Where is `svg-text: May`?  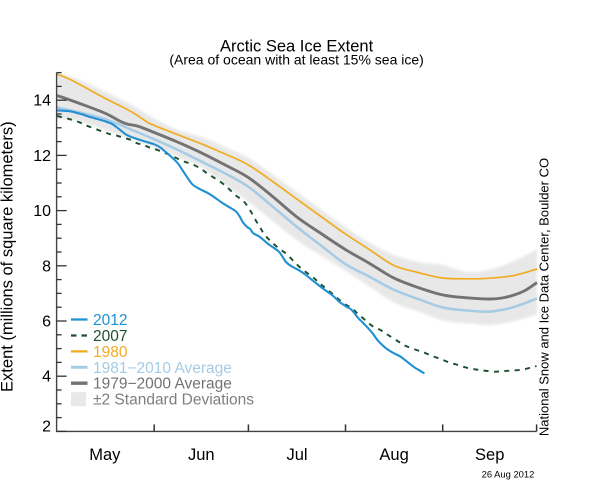
svg-text: May is located at coordinates (105, 455).